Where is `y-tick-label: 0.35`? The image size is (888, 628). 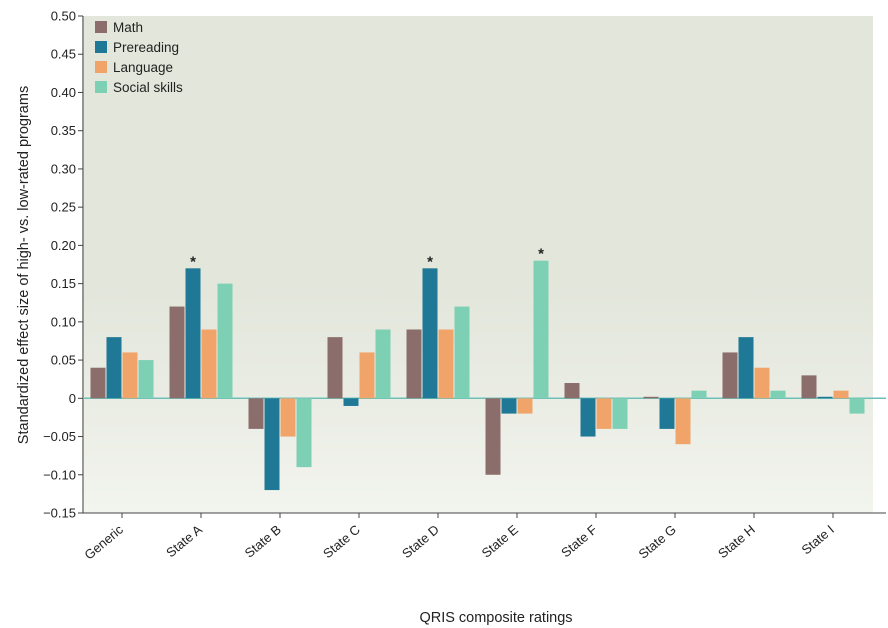 y-tick-label: 0.35 is located at coordinates (63, 130).